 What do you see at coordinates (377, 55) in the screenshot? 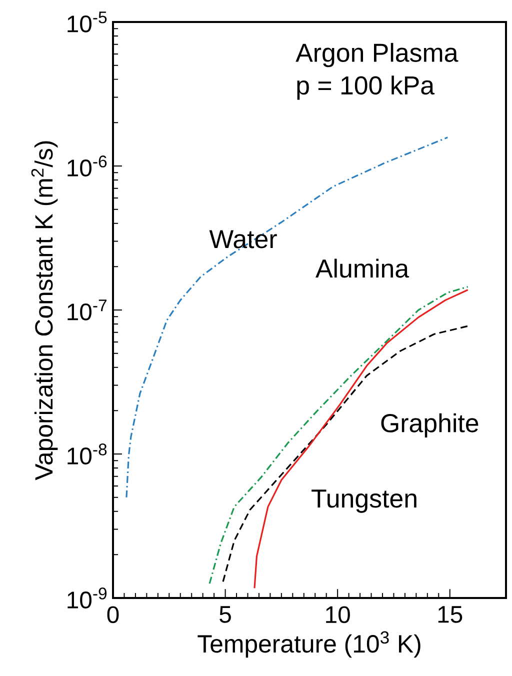
I see `annotation: Argon Plasma` at bounding box center [377, 55].